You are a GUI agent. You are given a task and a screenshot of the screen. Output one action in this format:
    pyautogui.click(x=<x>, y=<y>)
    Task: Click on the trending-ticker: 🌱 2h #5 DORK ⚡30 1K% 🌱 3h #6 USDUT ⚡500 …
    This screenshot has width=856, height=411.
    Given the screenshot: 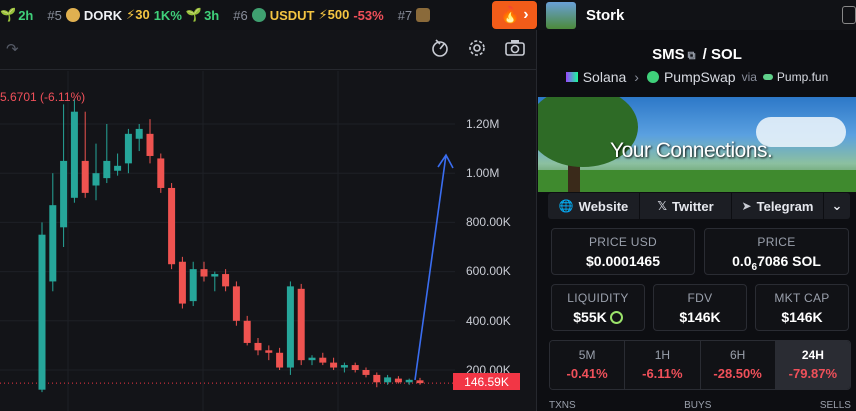 What is the action you would take?
    pyautogui.click(x=268, y=15)
    